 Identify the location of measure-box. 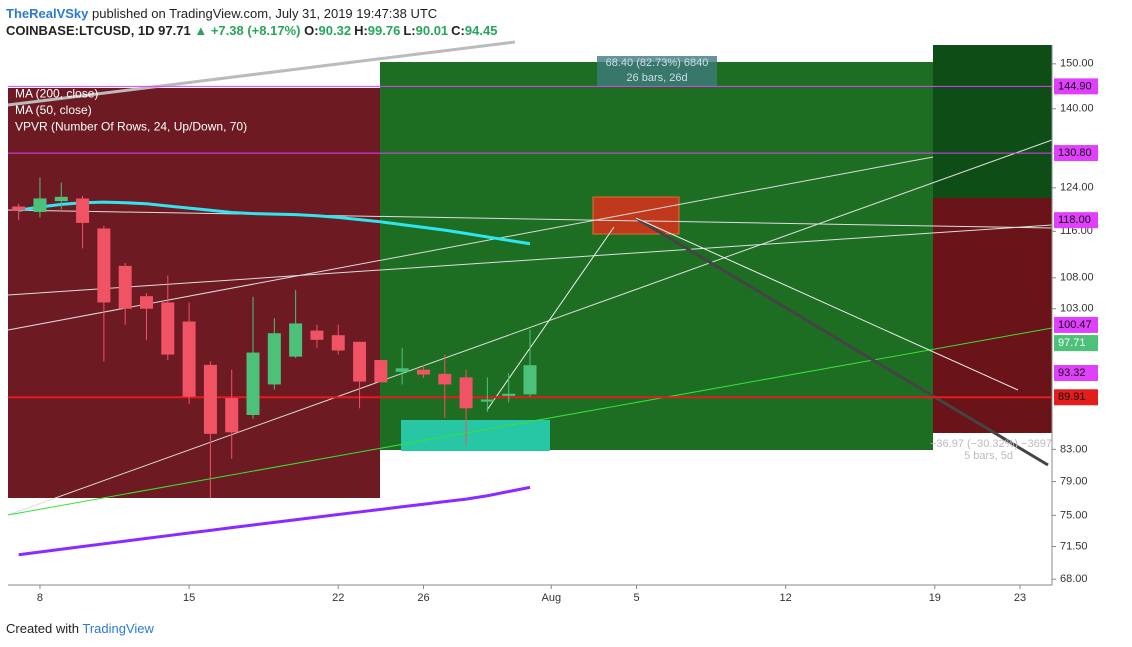
(657, 71).